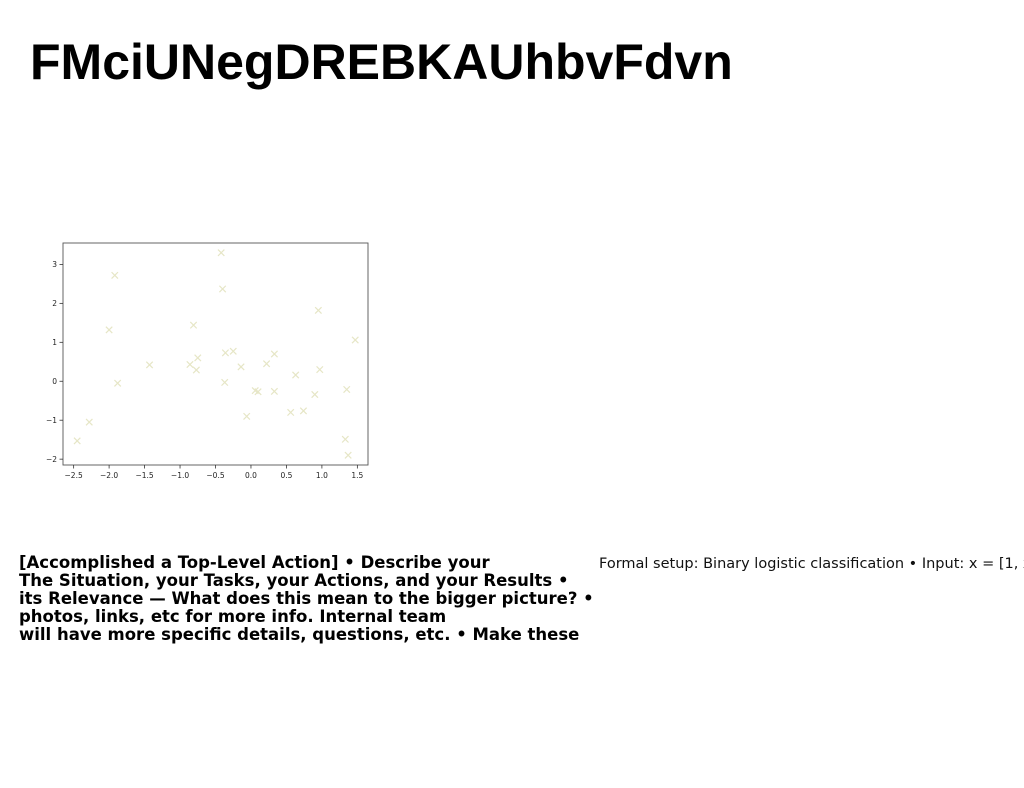 The height and width of the screenshot is (788, 1024). I want to click on y-tick-label: 3, so click(54, 264).